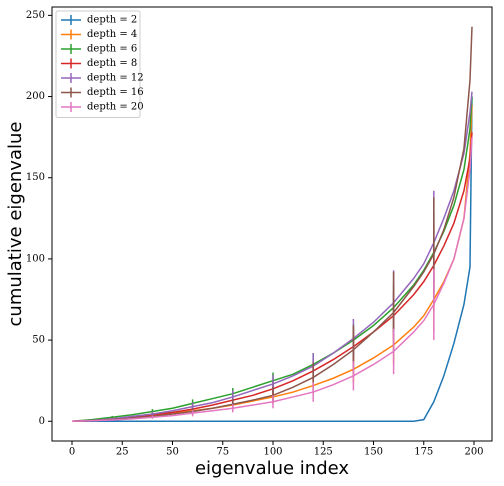  Describe the element at coordinates (373, 452) in the screenshot. I see `x-tick-label: 150` at that location.